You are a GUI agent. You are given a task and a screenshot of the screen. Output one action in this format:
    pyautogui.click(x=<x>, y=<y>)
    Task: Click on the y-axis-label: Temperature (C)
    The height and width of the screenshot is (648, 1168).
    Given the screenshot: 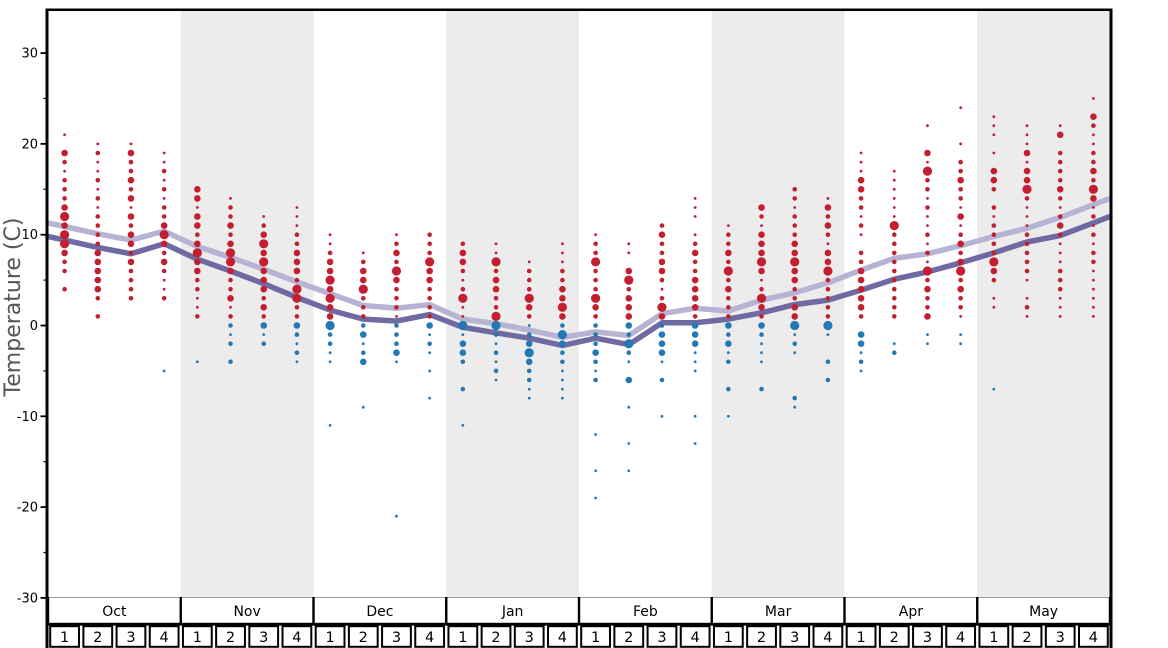 What is the action you would take?
    pyautogui.click(x=13, y=308)
    